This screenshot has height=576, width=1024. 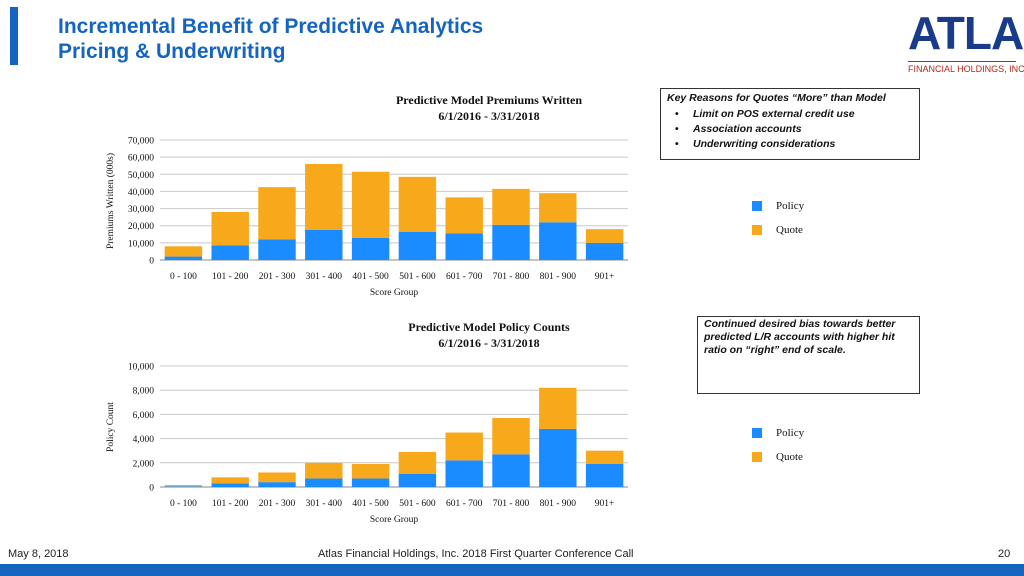 I want to click on chart2-x-tick-label: 301 - 400, so click(x=324, y=504).